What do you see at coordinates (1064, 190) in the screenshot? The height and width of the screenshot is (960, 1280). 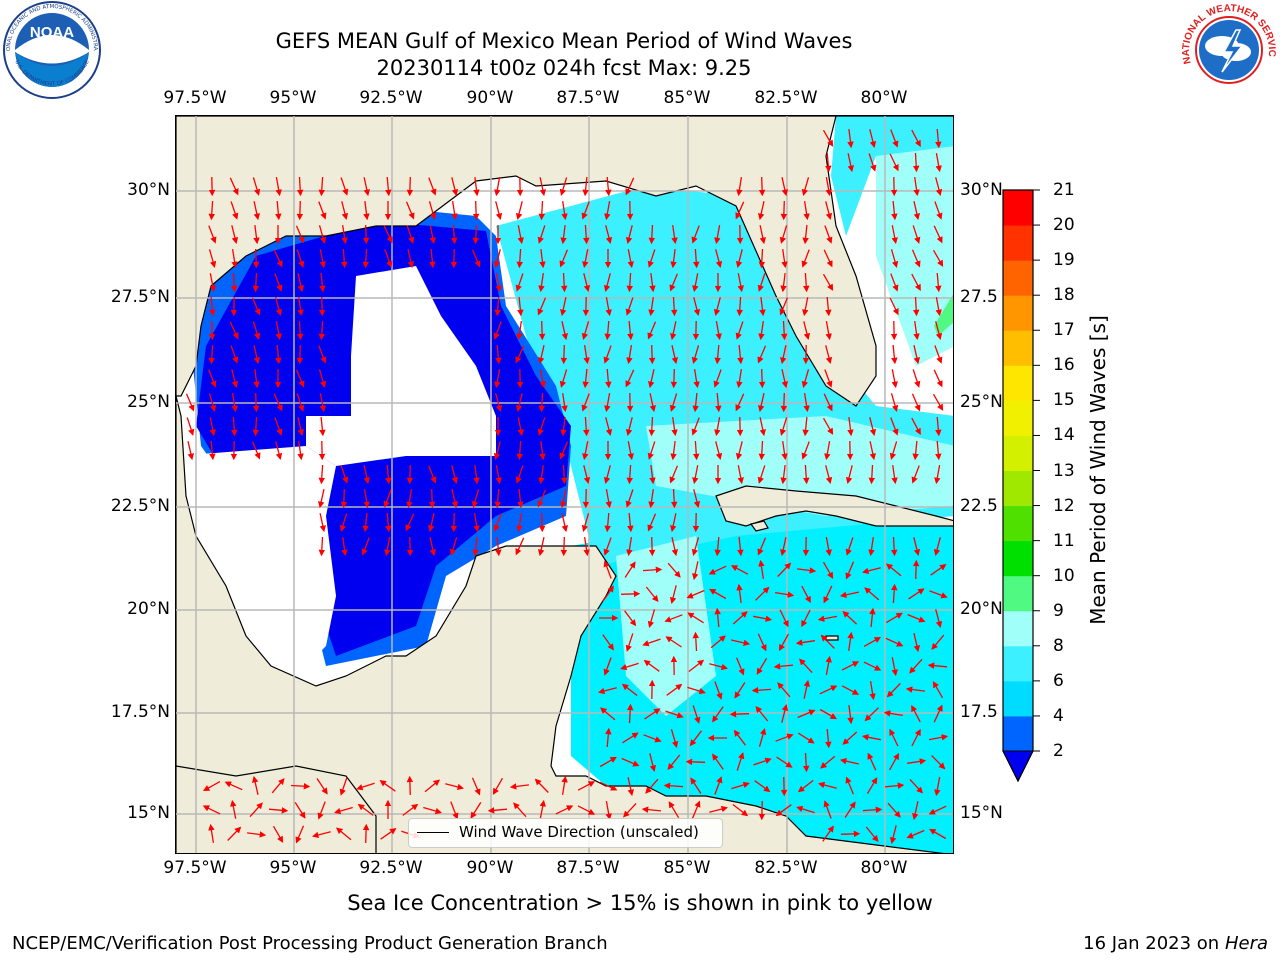 I see `colorbar-tick-label: 21` at bounding box center [1064, 190].